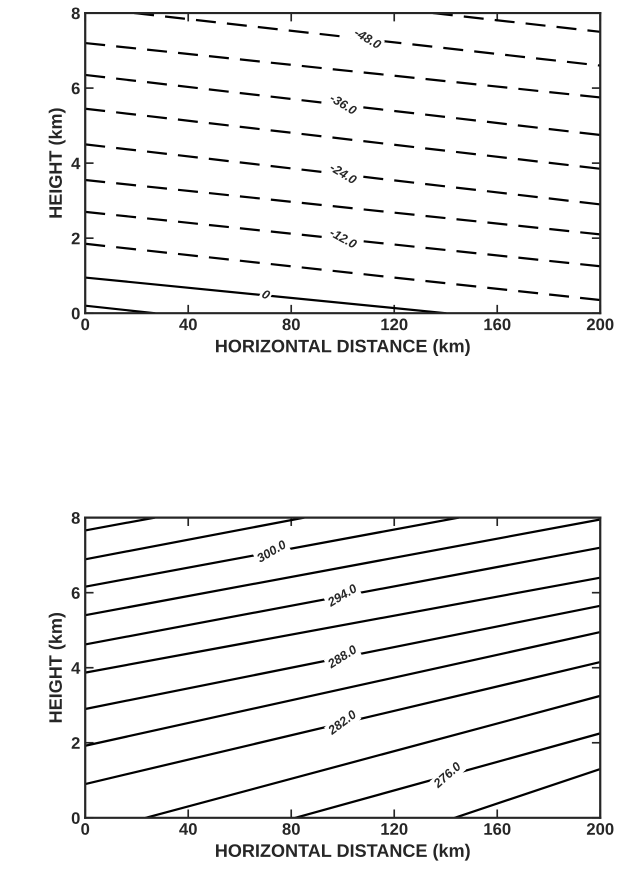 The image size is (622, 870). What do you see at coordinates (343, 104) in the screenshot?
I see `text: -36.0` at bounding box center [343, 104].